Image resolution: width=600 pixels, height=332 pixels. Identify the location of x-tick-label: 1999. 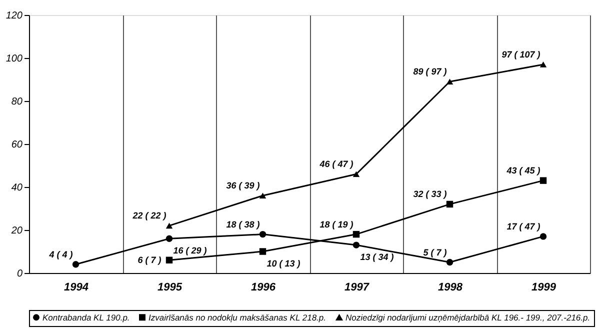
(544, 288).